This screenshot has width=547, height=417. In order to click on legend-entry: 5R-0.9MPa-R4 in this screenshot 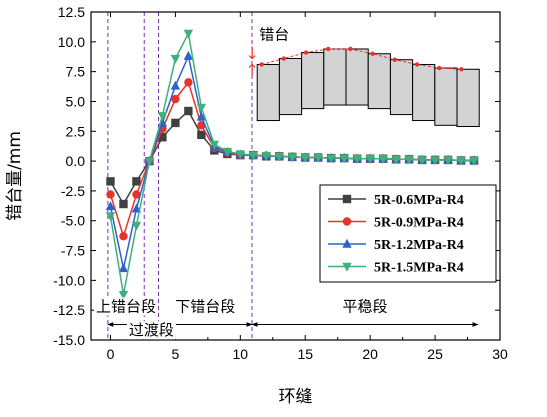, I will do `click(419, 223)`.